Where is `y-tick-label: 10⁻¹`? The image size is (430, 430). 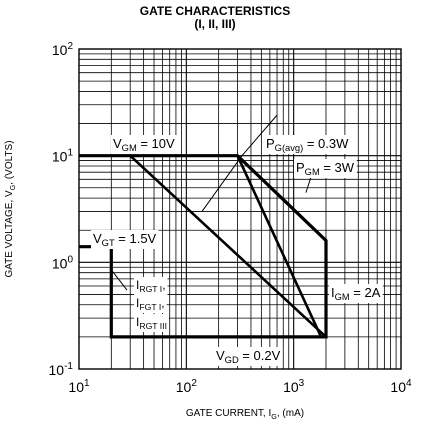 y-tick-label: 10⁻¹ is located at coordinates (61, 369).